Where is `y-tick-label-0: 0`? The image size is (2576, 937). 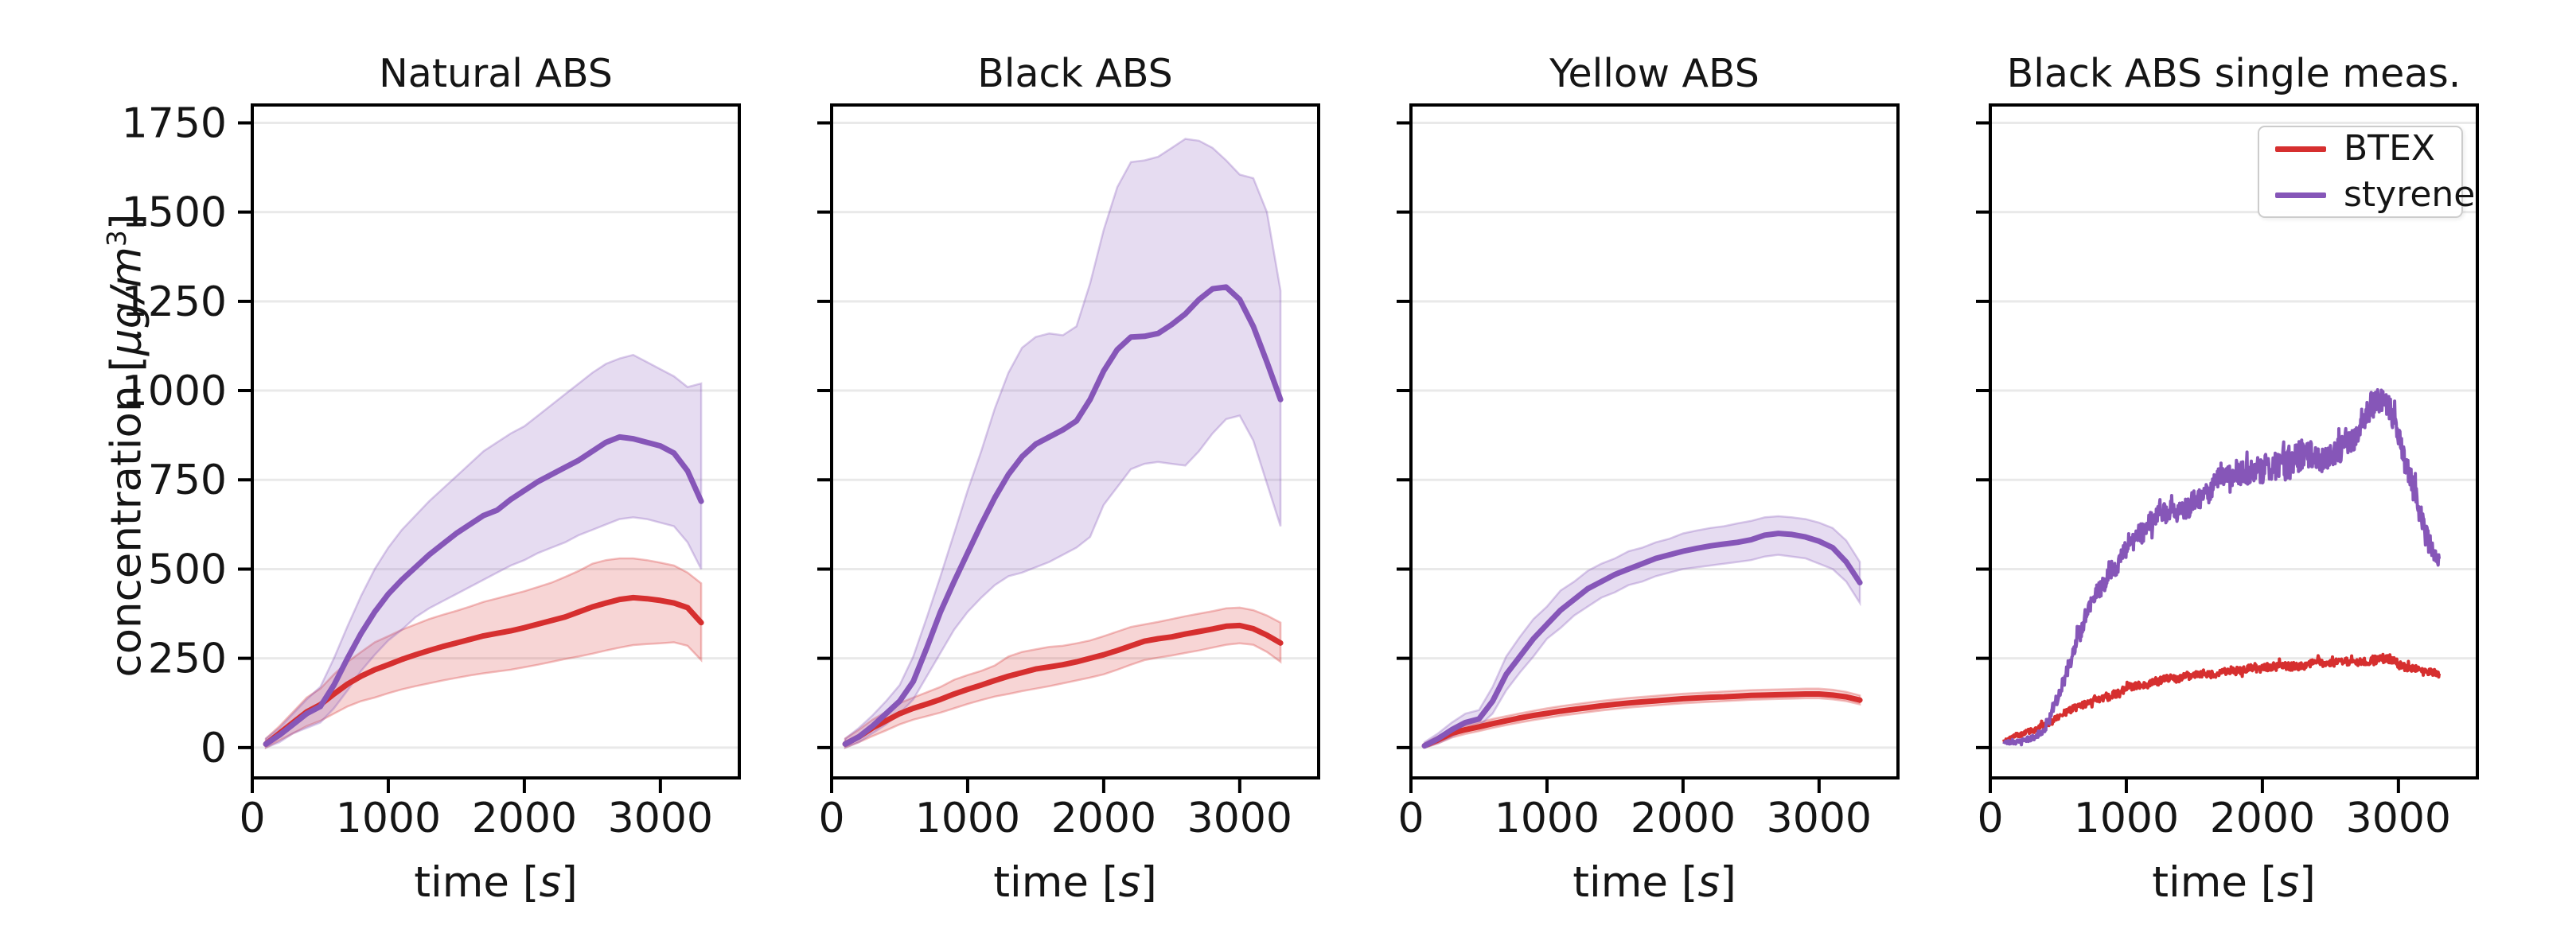
y-tick-label-0: 0 is located at coordinates (214, 748).